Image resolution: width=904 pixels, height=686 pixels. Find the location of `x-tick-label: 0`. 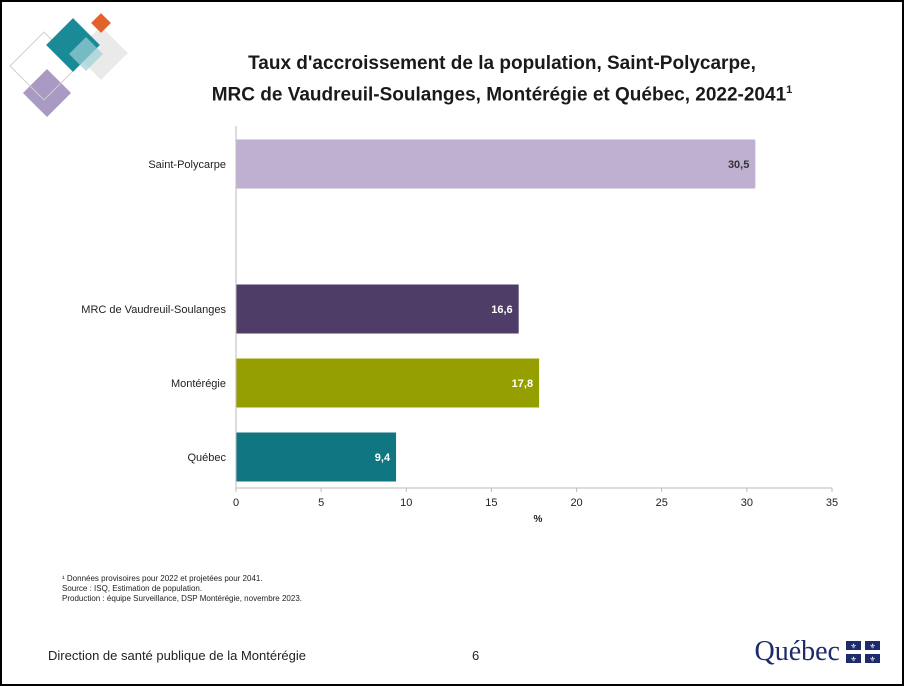

x-tick-label: 0 is located at coordinates (236, 503).